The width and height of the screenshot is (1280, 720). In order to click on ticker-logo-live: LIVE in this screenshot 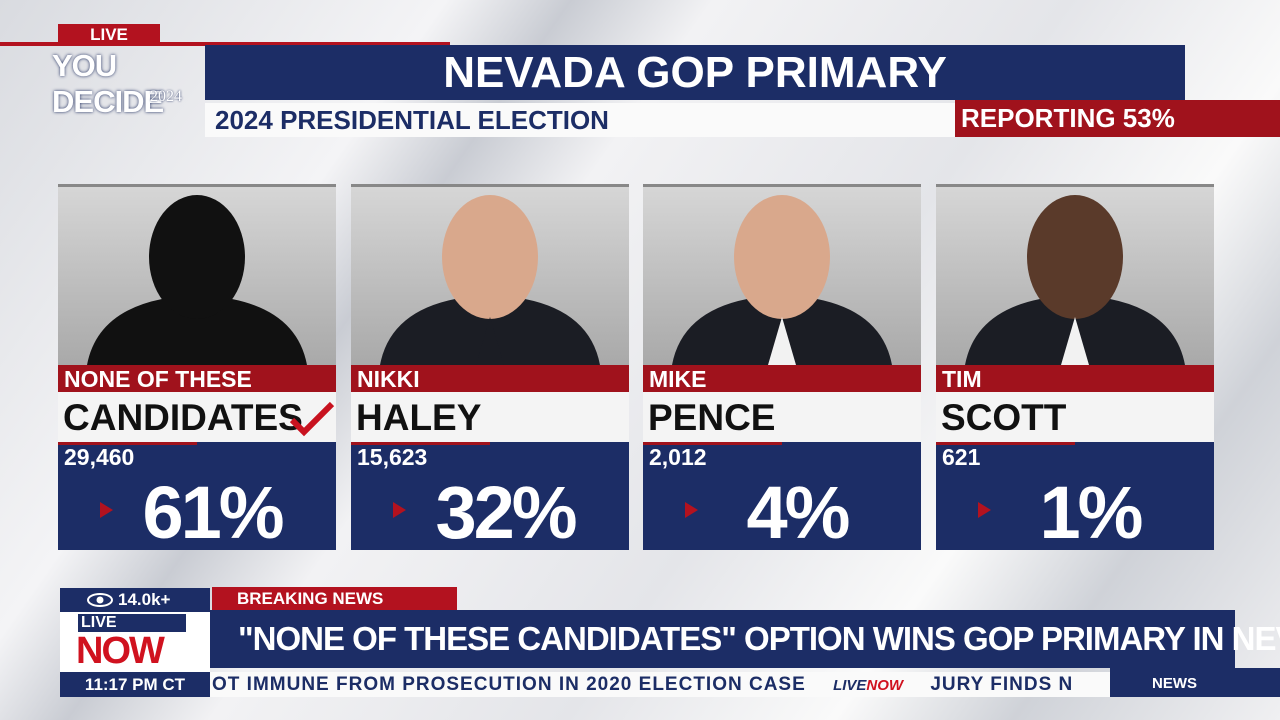, I will do `click(850, 685)`.